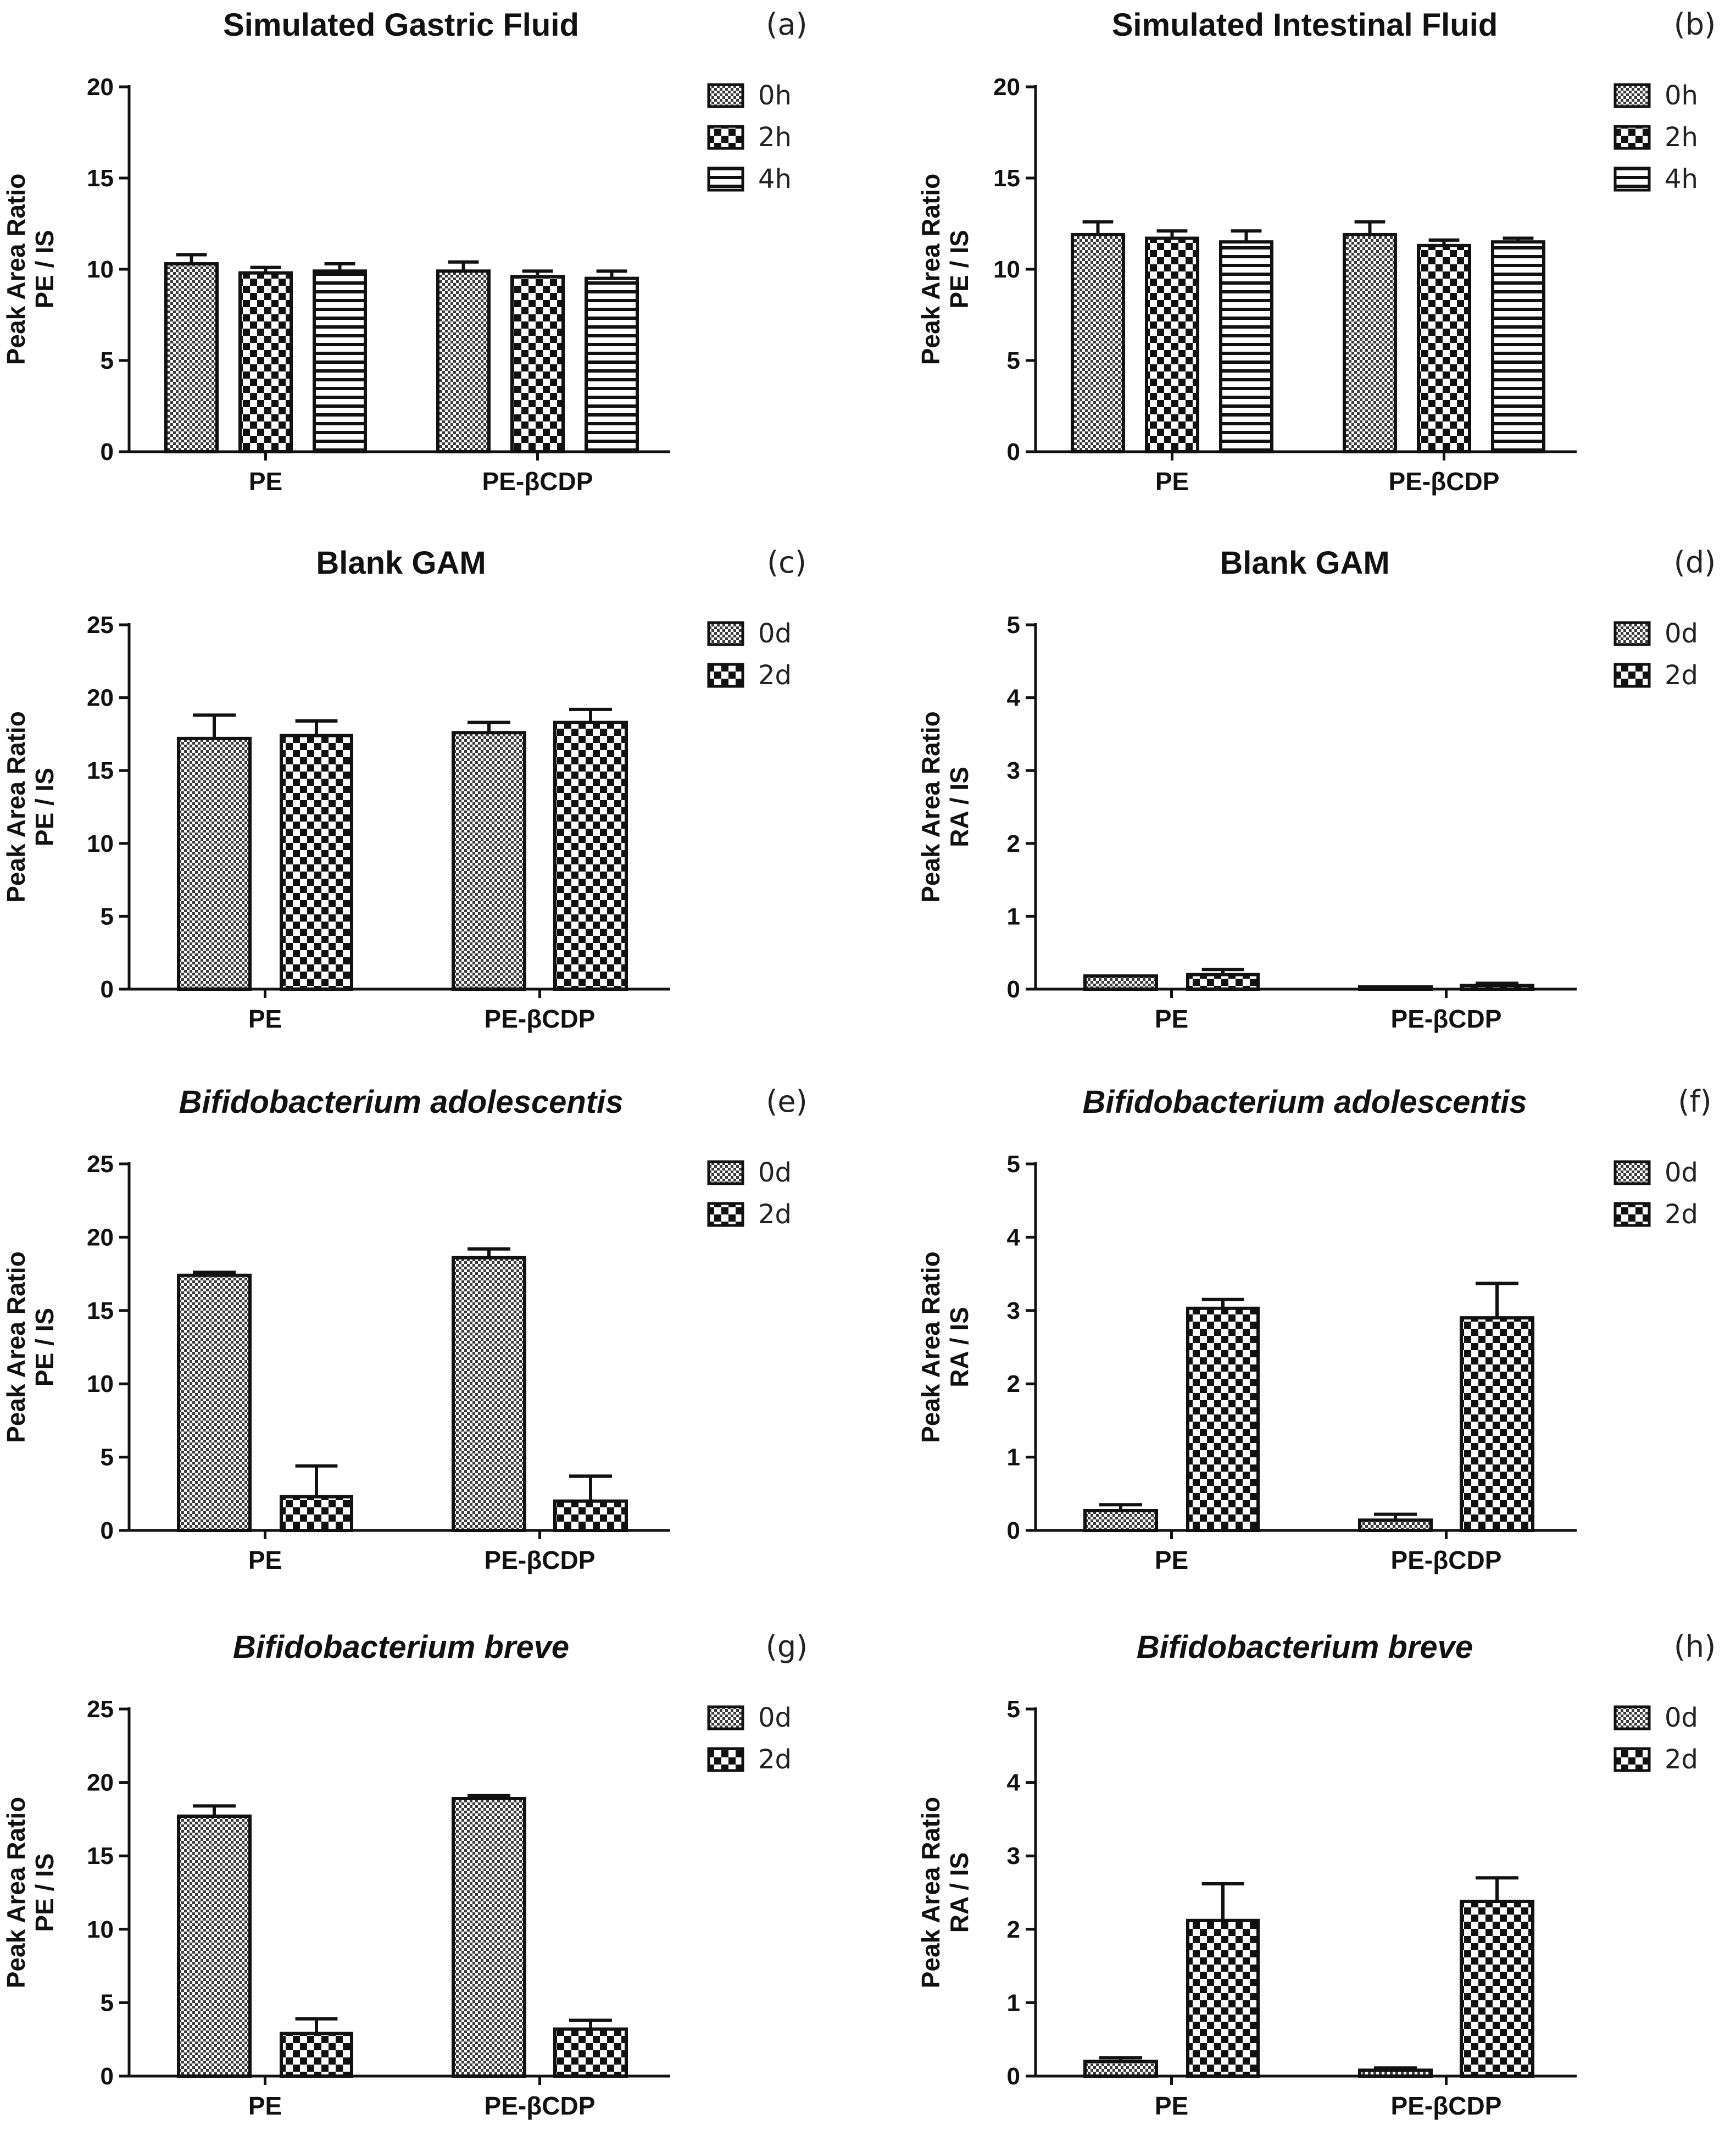 The width and height of the screenshot is (1736, 2136). I want to click on panel-label: (f), so click(1694, 1101).